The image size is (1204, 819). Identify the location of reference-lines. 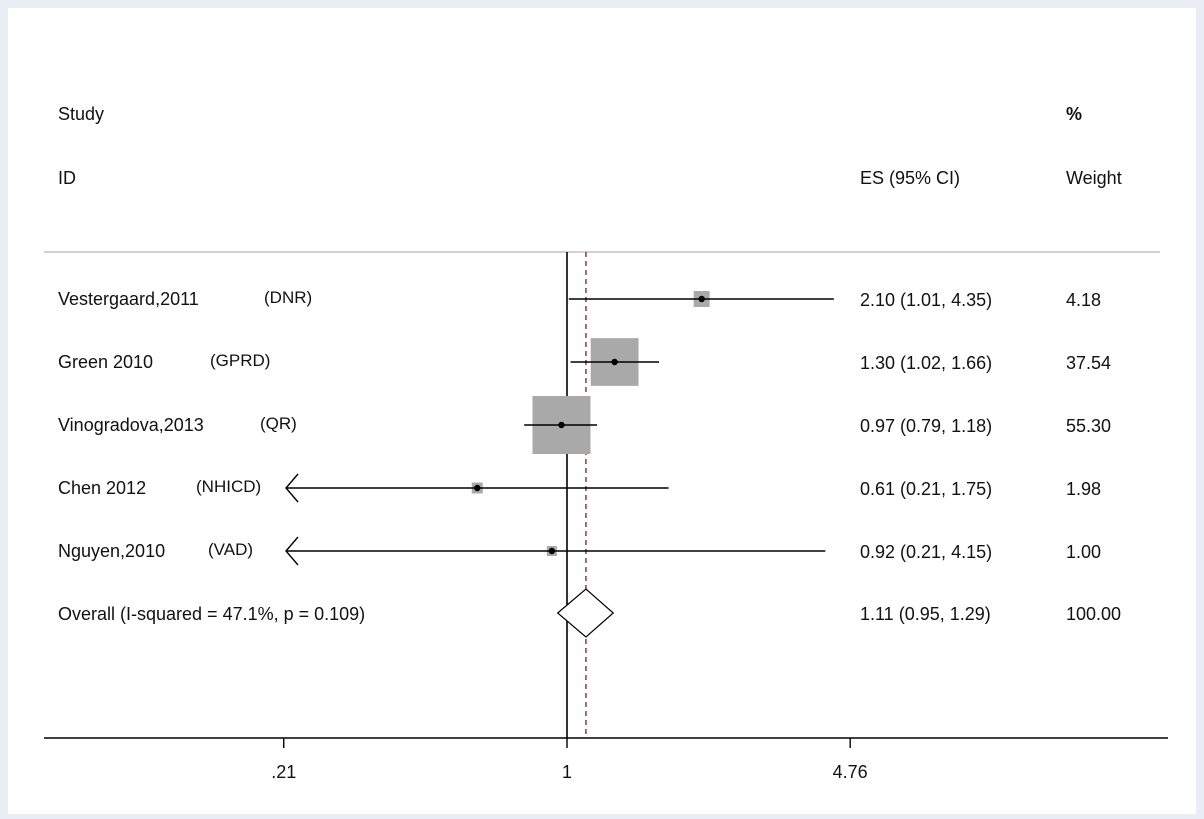
(576, 495).